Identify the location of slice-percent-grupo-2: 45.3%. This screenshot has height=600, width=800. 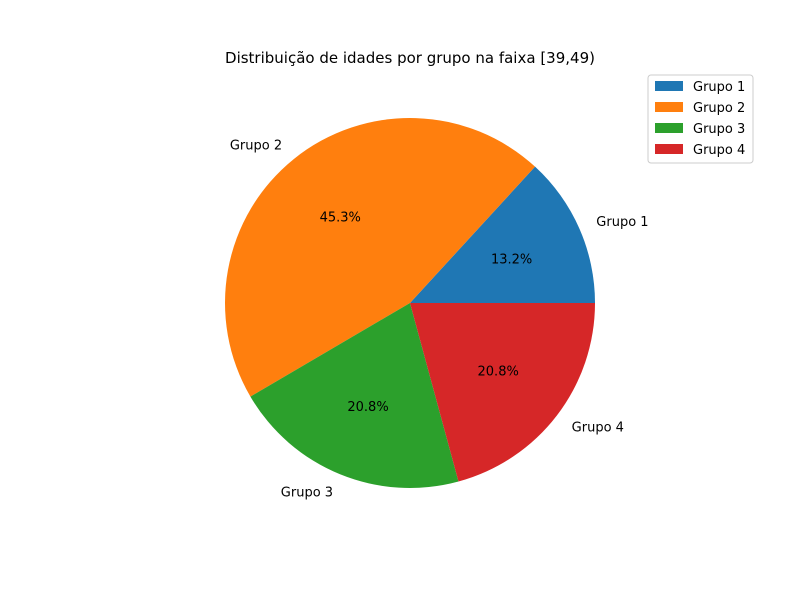
(340, 218).